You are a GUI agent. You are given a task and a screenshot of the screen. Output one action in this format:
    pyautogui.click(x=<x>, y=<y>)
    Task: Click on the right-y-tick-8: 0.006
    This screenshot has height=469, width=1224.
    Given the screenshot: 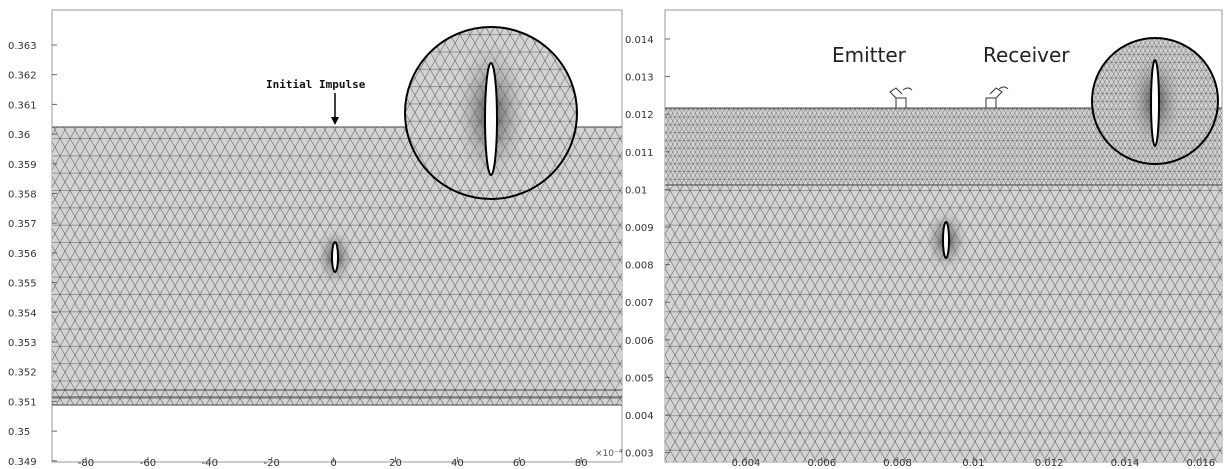 What is the action you would take?
    pyautogui.click(x=639, y=341)
    